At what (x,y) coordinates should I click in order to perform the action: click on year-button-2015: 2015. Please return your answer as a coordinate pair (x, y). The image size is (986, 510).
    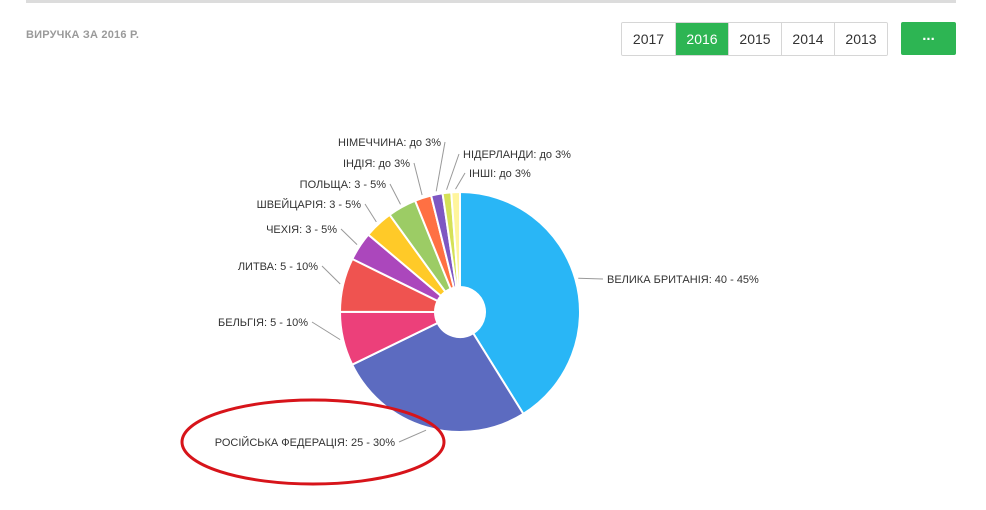
    Looking at the image, I should click on (754, 39).